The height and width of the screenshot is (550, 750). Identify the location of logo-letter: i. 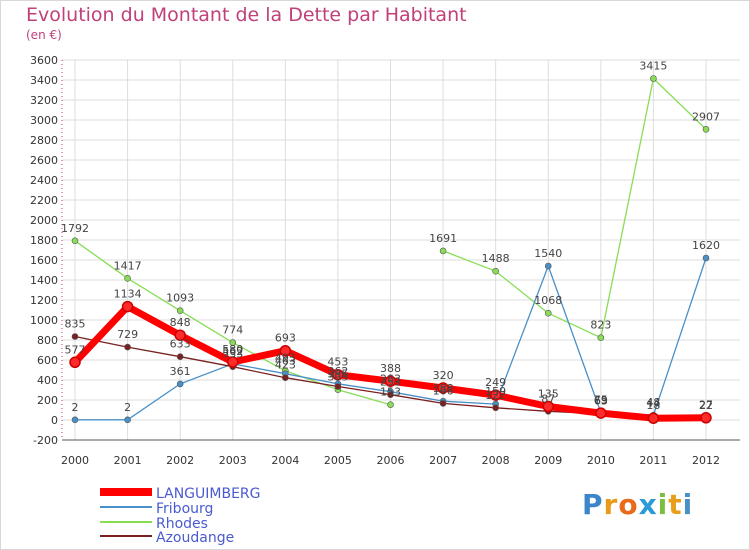
(663, 504).